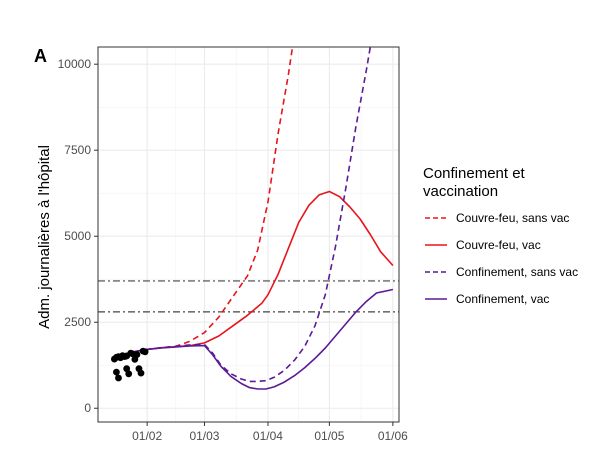 This screenshot has height=462, width=615. I want to click on y-ticks: 0 2500 5000 7500 10000, so click(78, 236).